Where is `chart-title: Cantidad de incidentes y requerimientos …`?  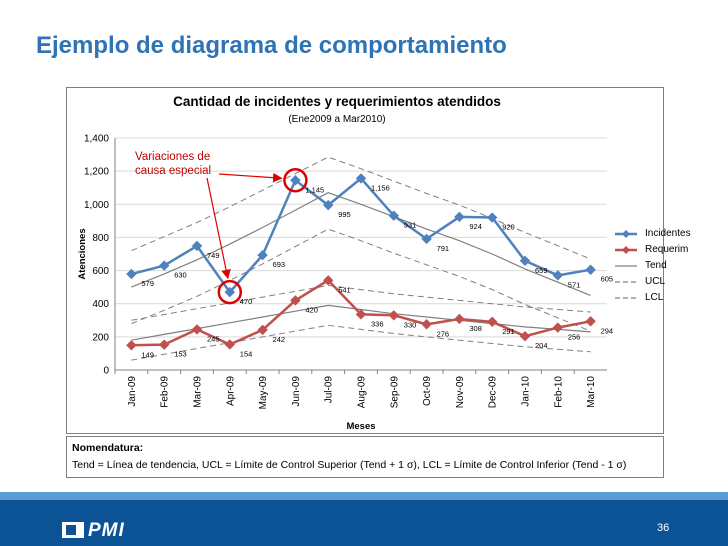 chart-title: Cantidad de incidentes y requerimientos … is located at coordinates (337, 101).